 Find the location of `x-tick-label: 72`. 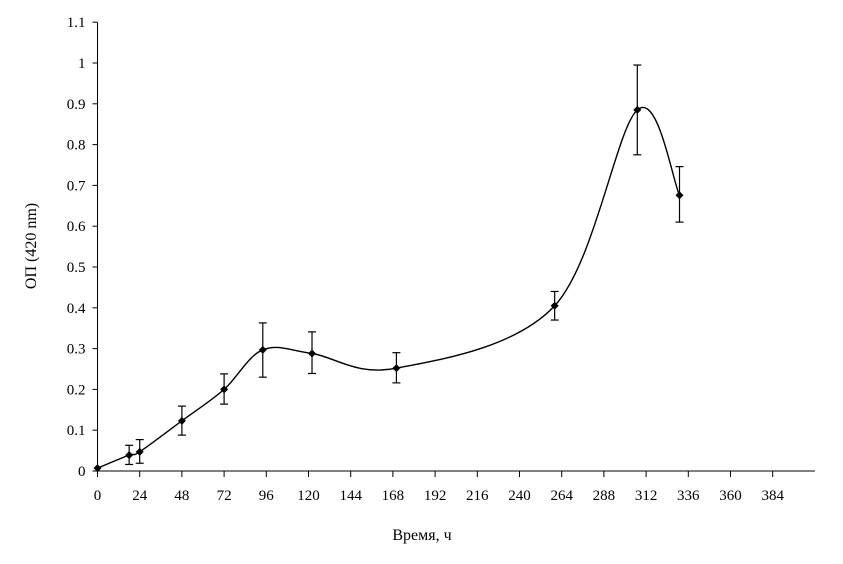

x-tick-label: 72 is located at coordinates (224, 496).